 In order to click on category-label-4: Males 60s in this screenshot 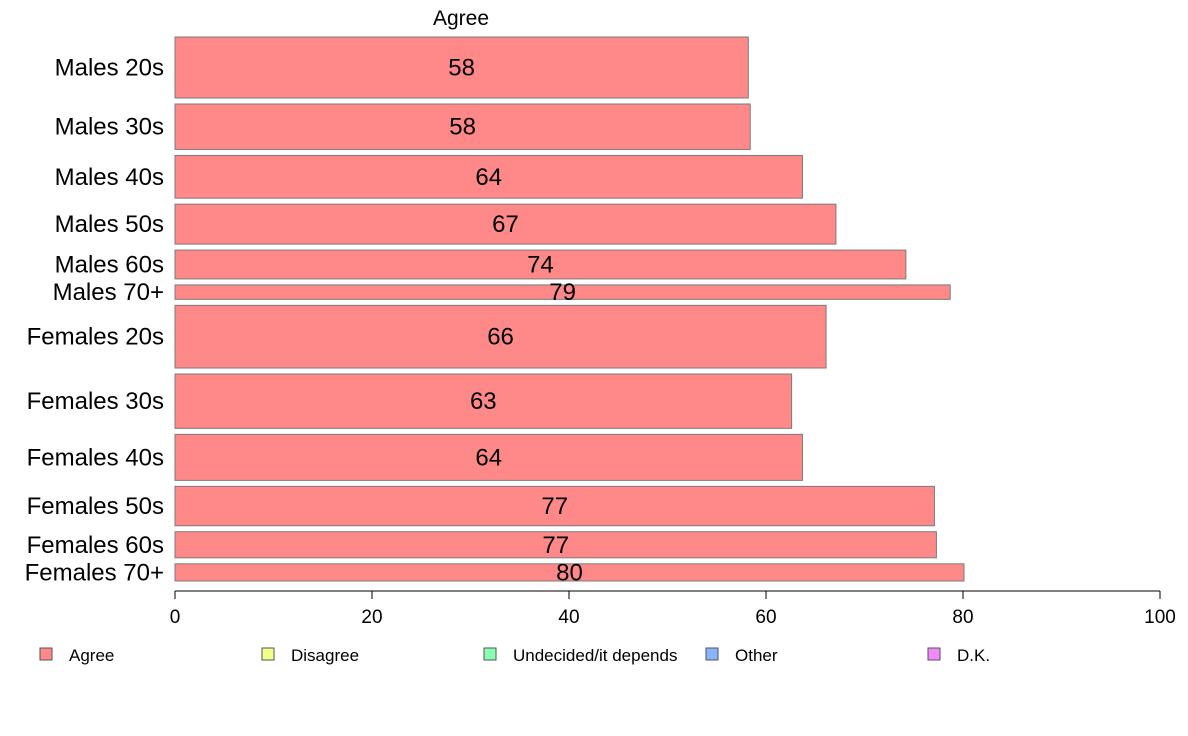, I will do `click(109, 265)`.